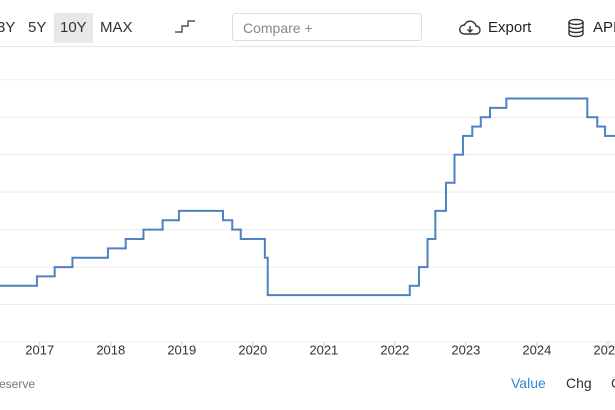 The height and width of the screenshot is (410, 615). I want to click on toolbar: 3Y 5Y 10Y MAX Compare + Export API, so click(307, 23).